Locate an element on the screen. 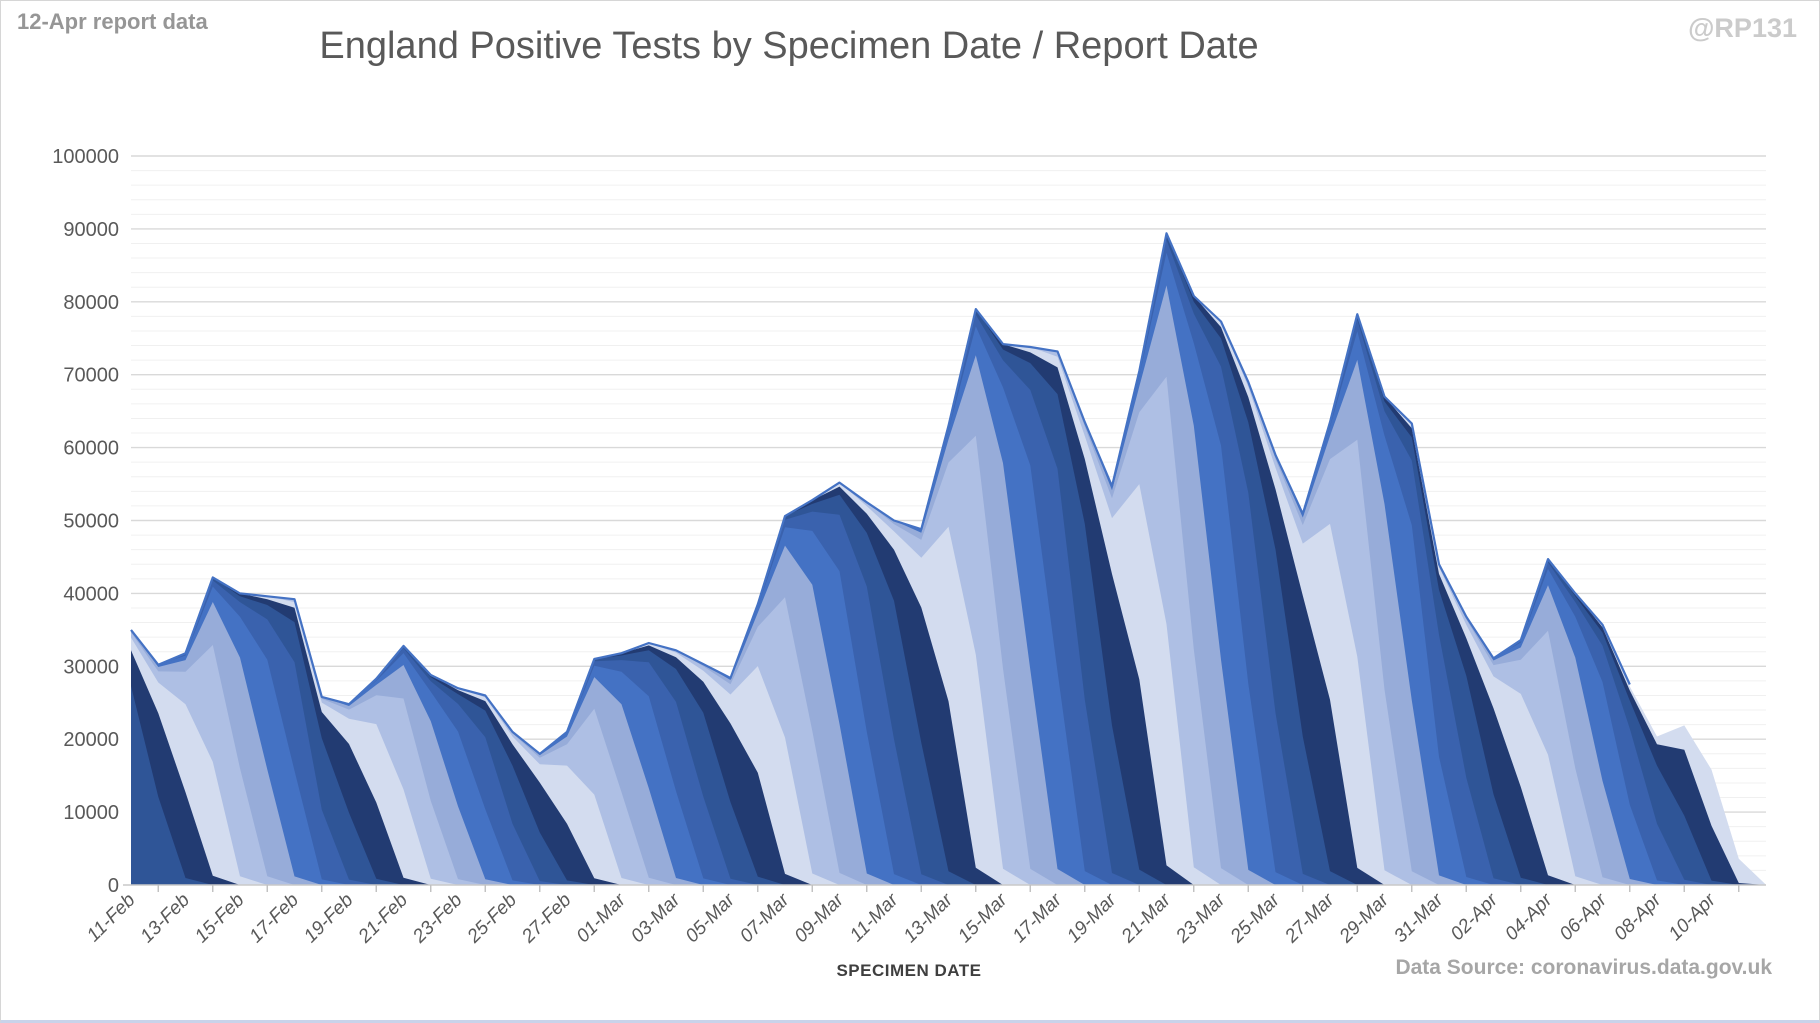 Image resolution: width=1820 pixels, height=1023 pixels. x-axis-label: 10-Apr is located at coordinates (1693, 917).